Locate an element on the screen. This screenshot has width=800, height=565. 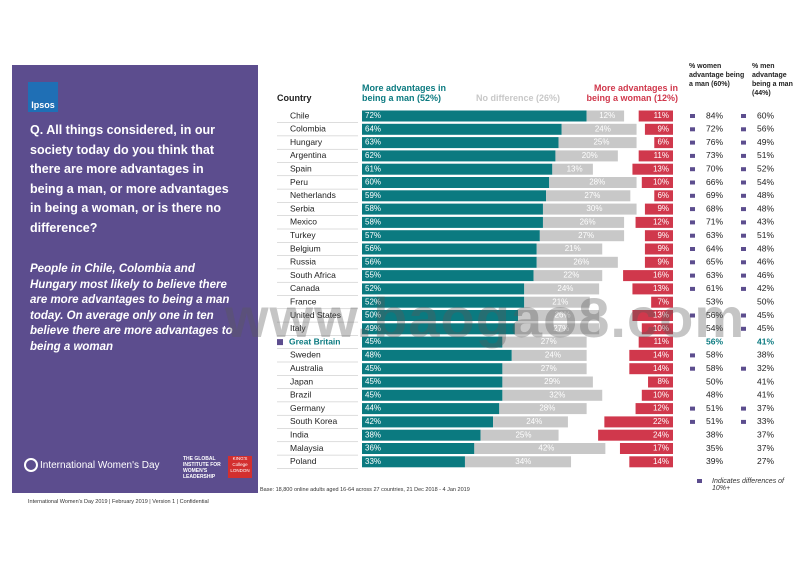
column-cell: 73% is located at coordinates (714, 155).